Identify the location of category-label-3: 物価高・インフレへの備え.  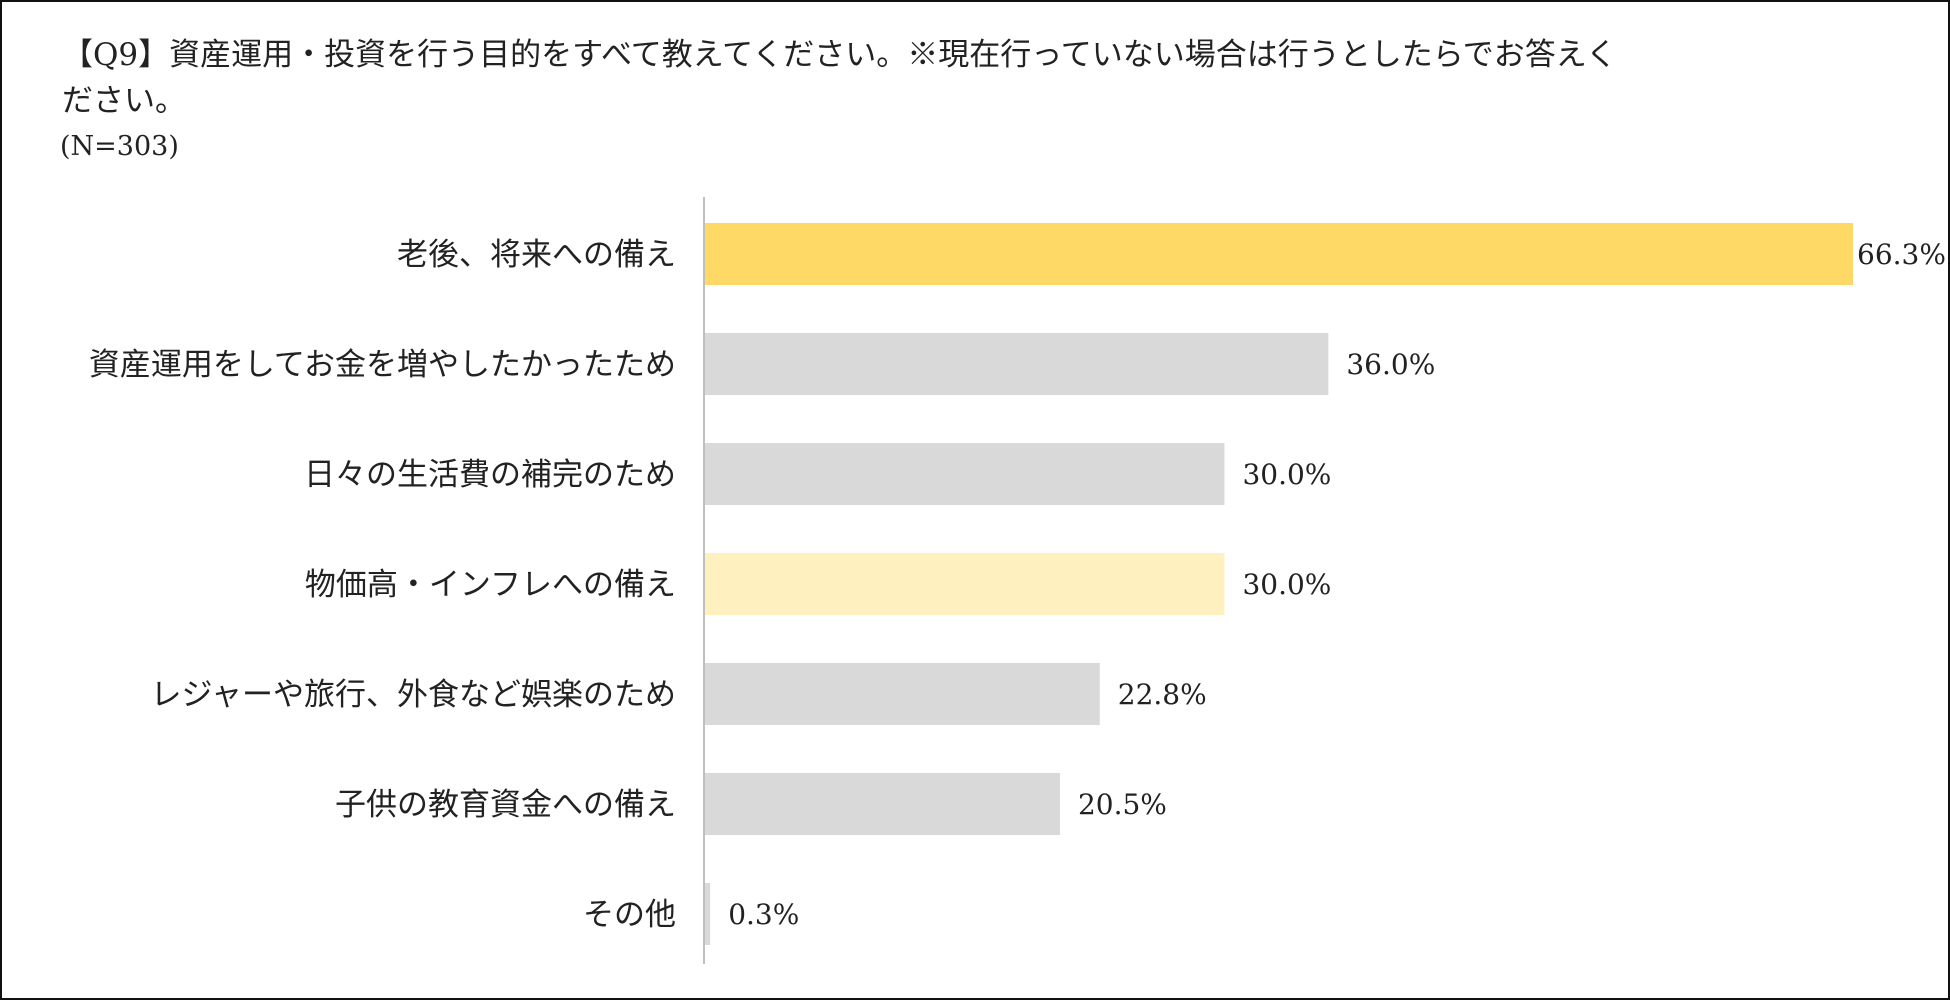
(490, 585).